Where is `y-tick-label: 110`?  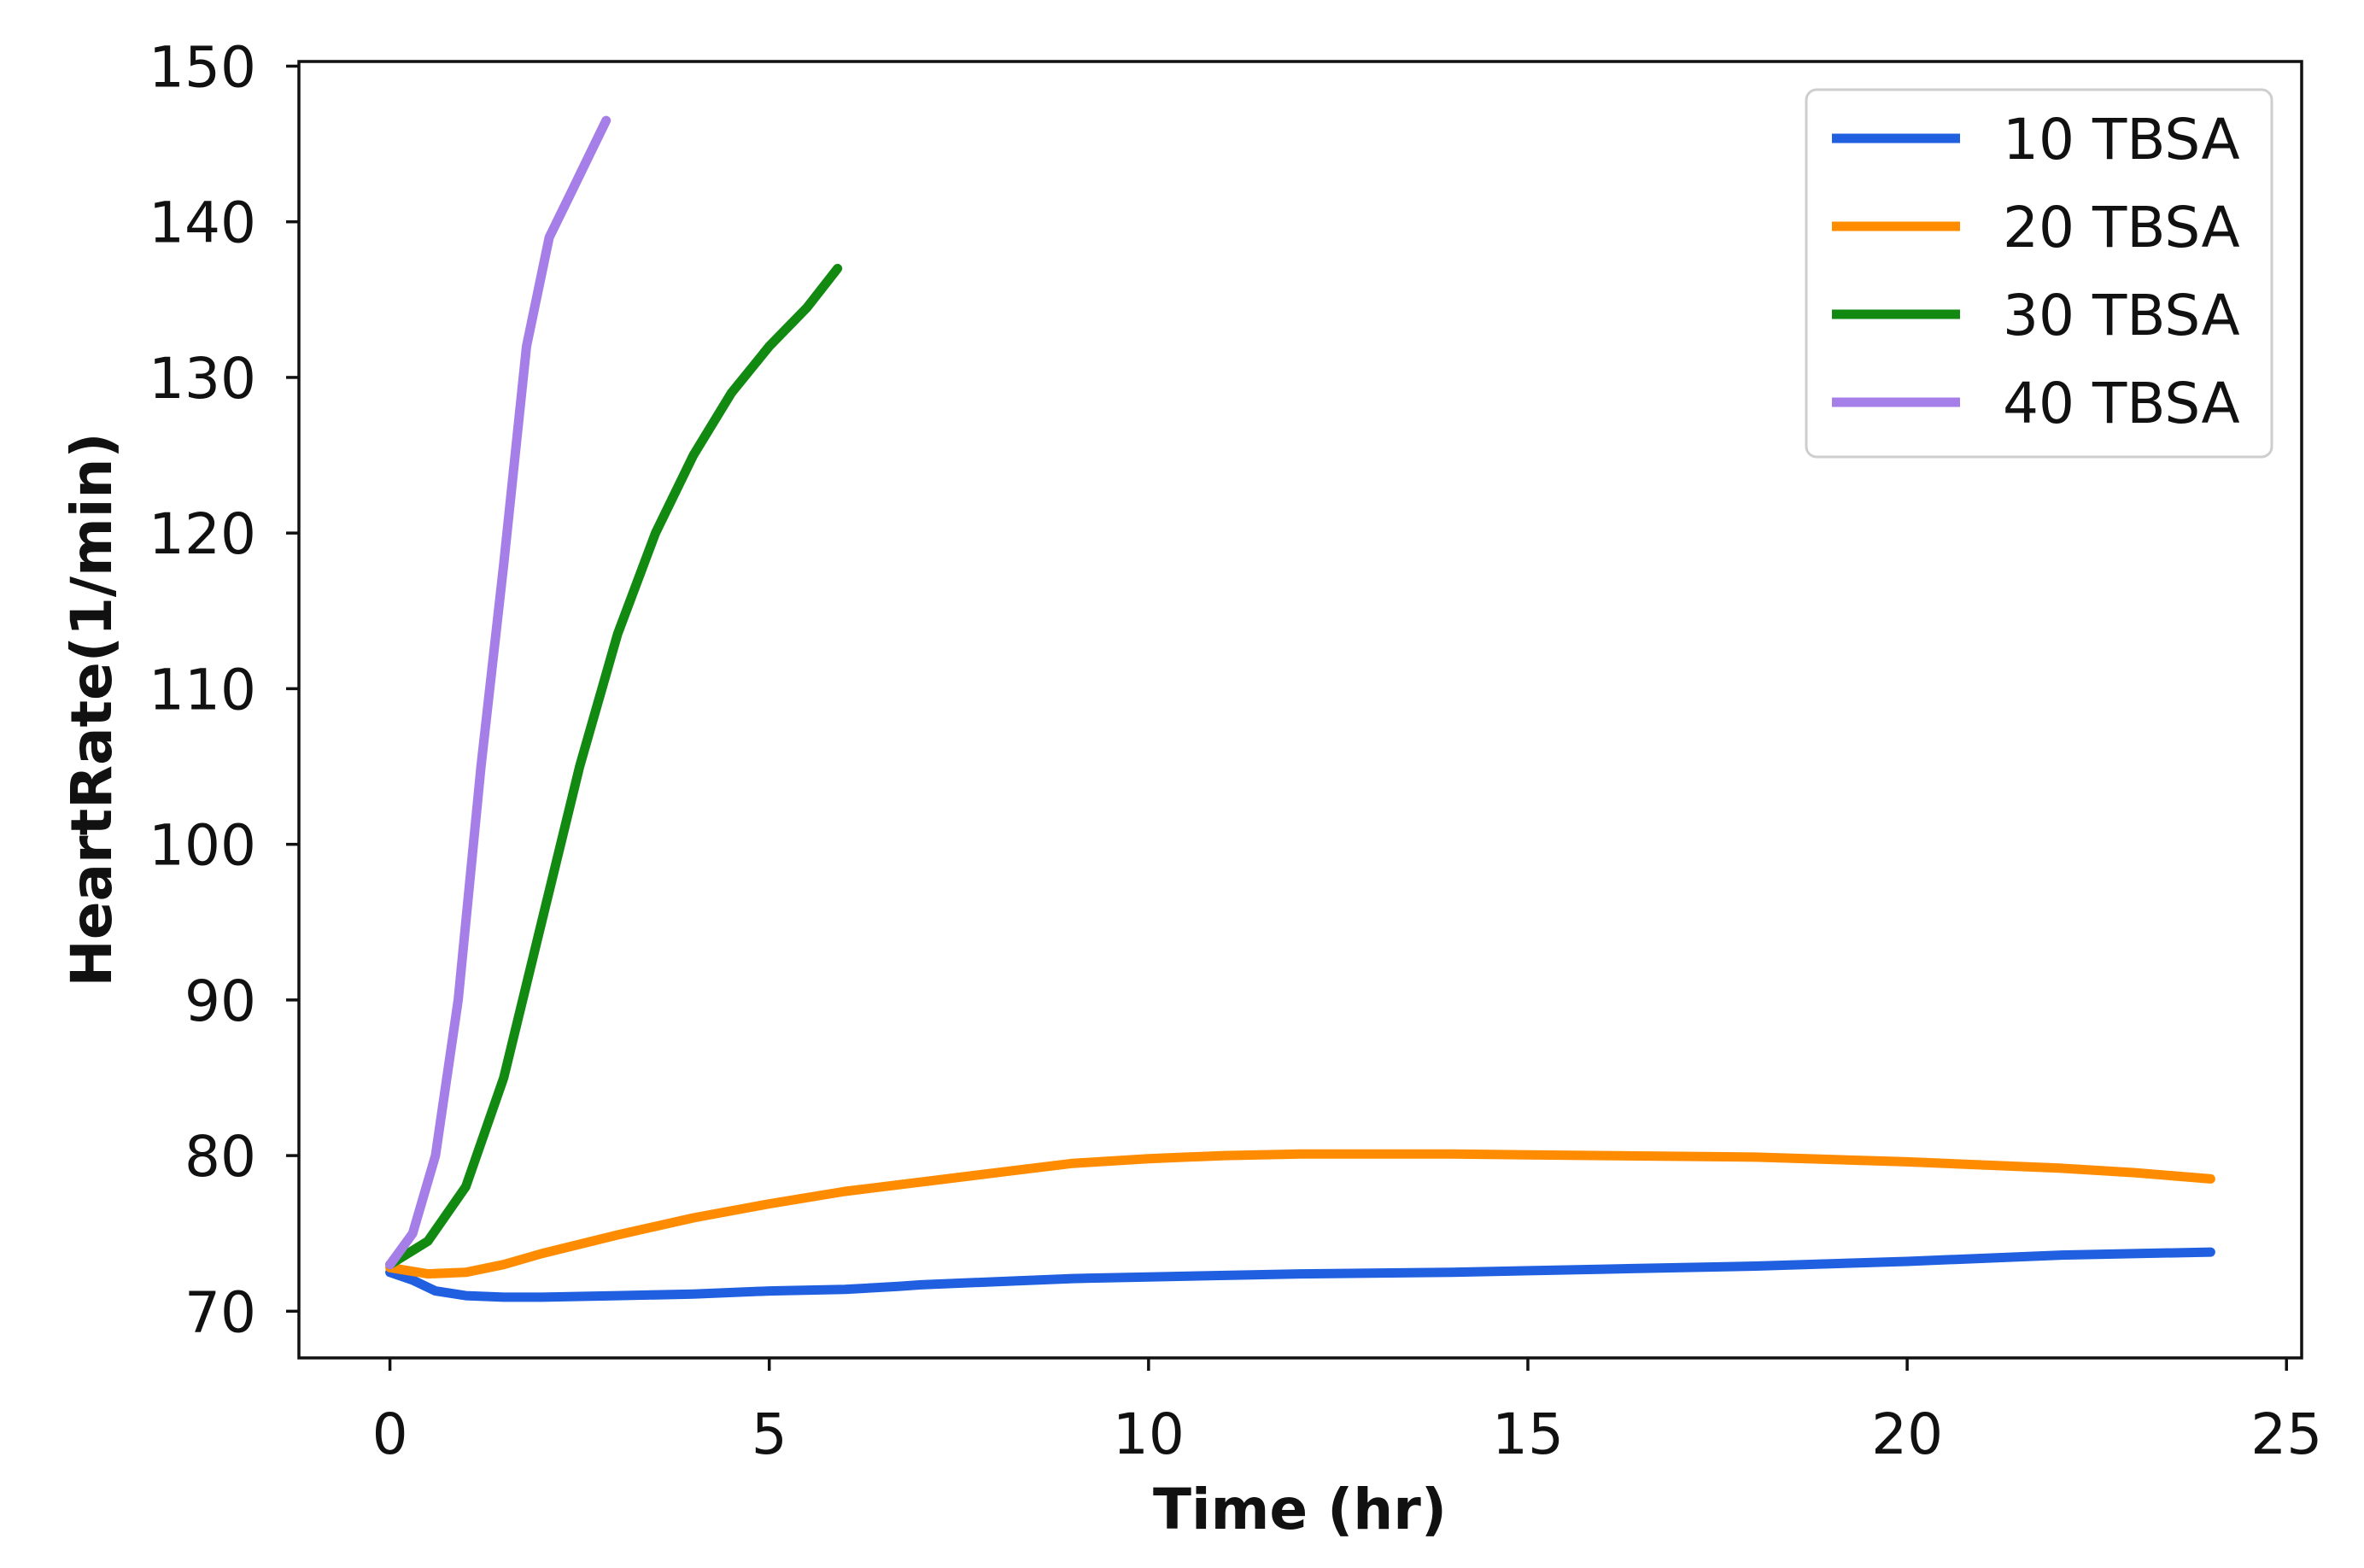 y-tick-label: 110 is located at coordinates (203, 690).